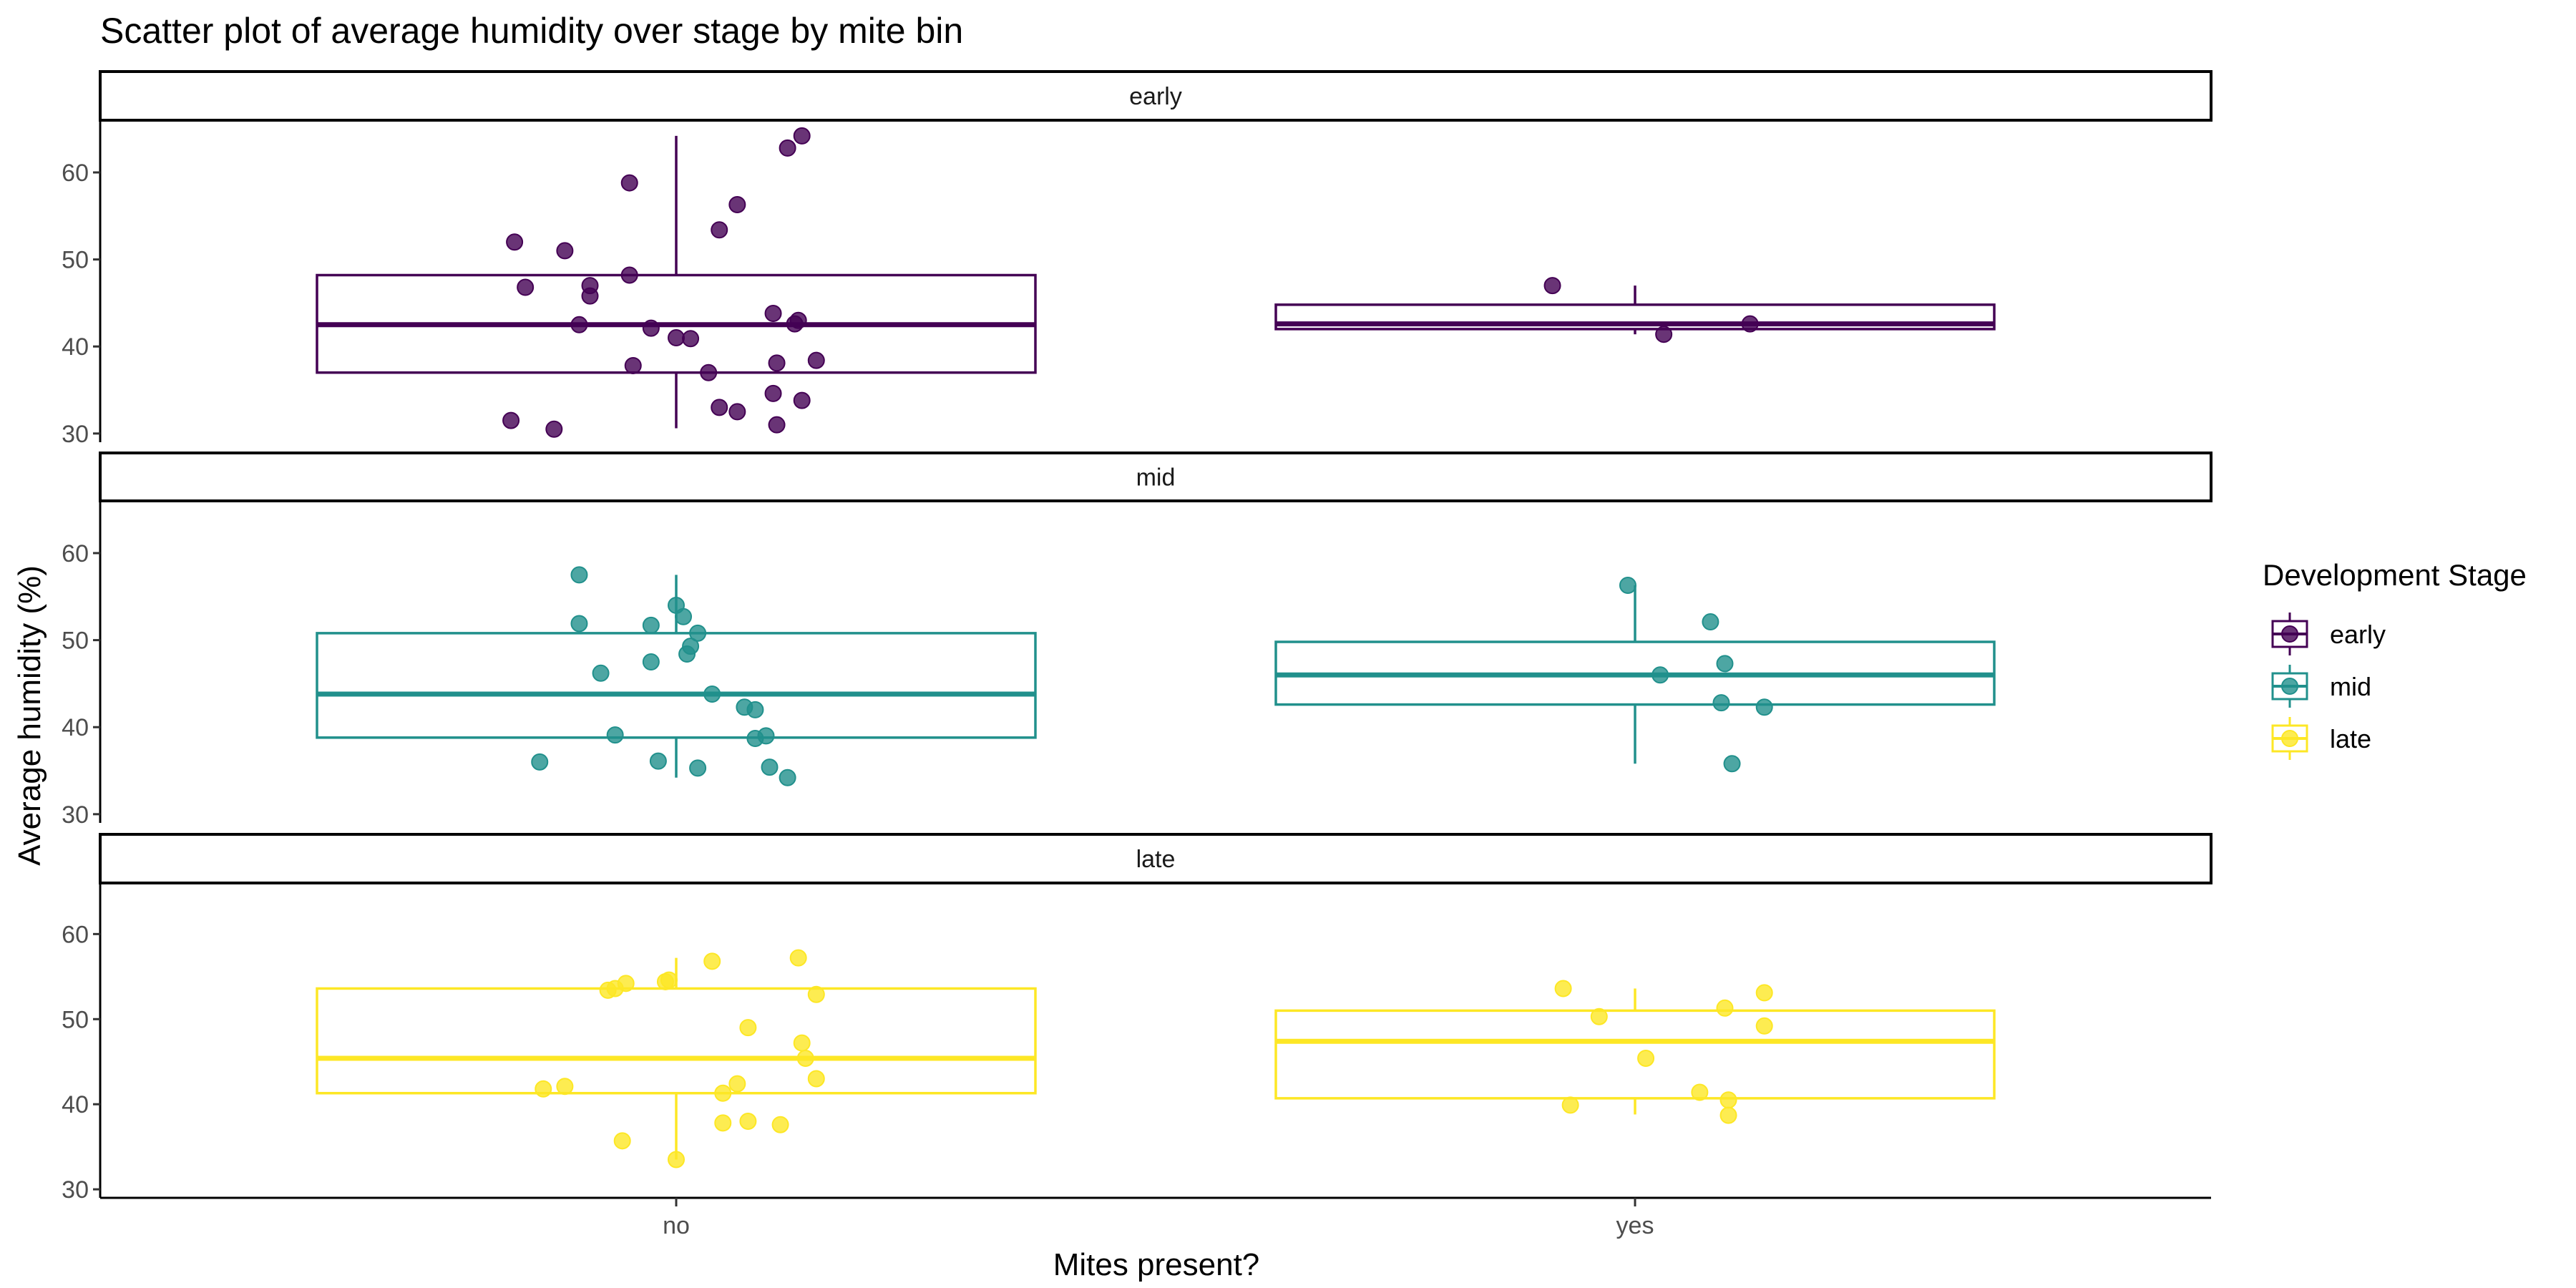 Image resolution: width=2576 pixels, height=1288 pixels. Describe the element at coordinates (1635, 317) in the screenshot. I see `box-yes` at that location.